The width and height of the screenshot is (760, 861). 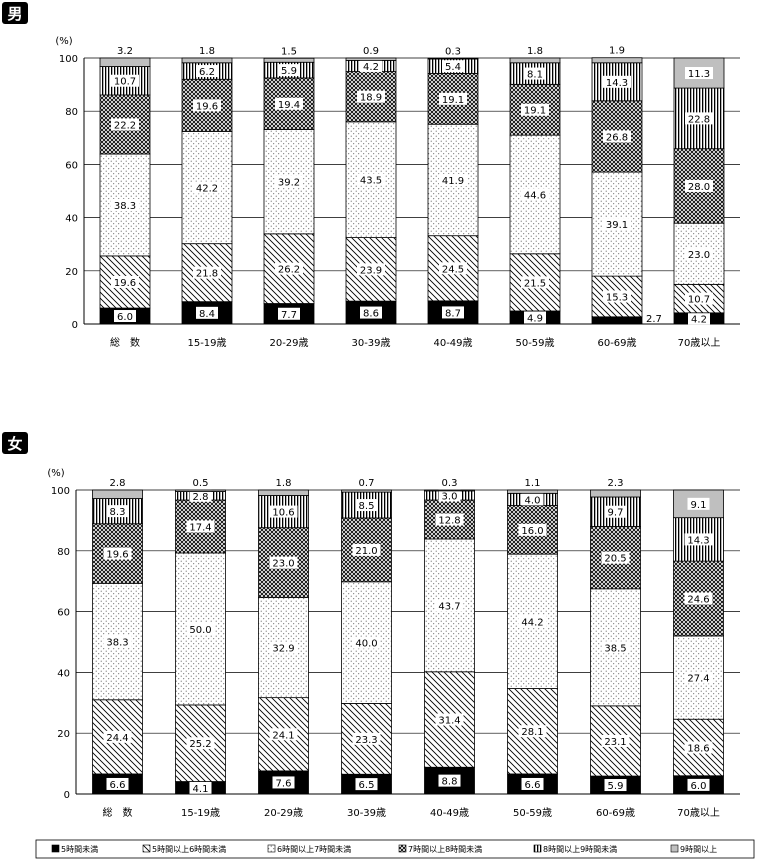 I want to click on y-tick-label: 60, so click(x=63, y=613).